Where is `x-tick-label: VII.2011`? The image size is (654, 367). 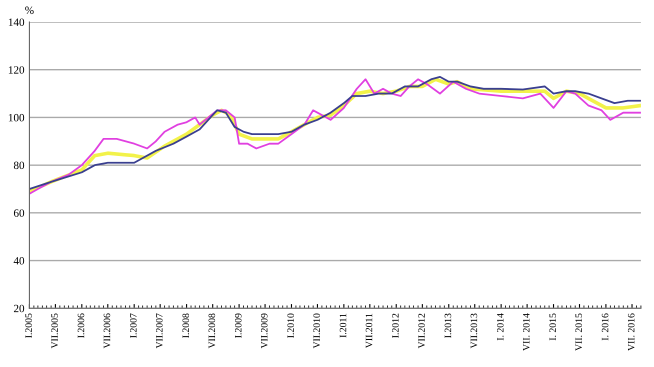 x-tick-label: VII.2011 is located at coordinates (369, 331).